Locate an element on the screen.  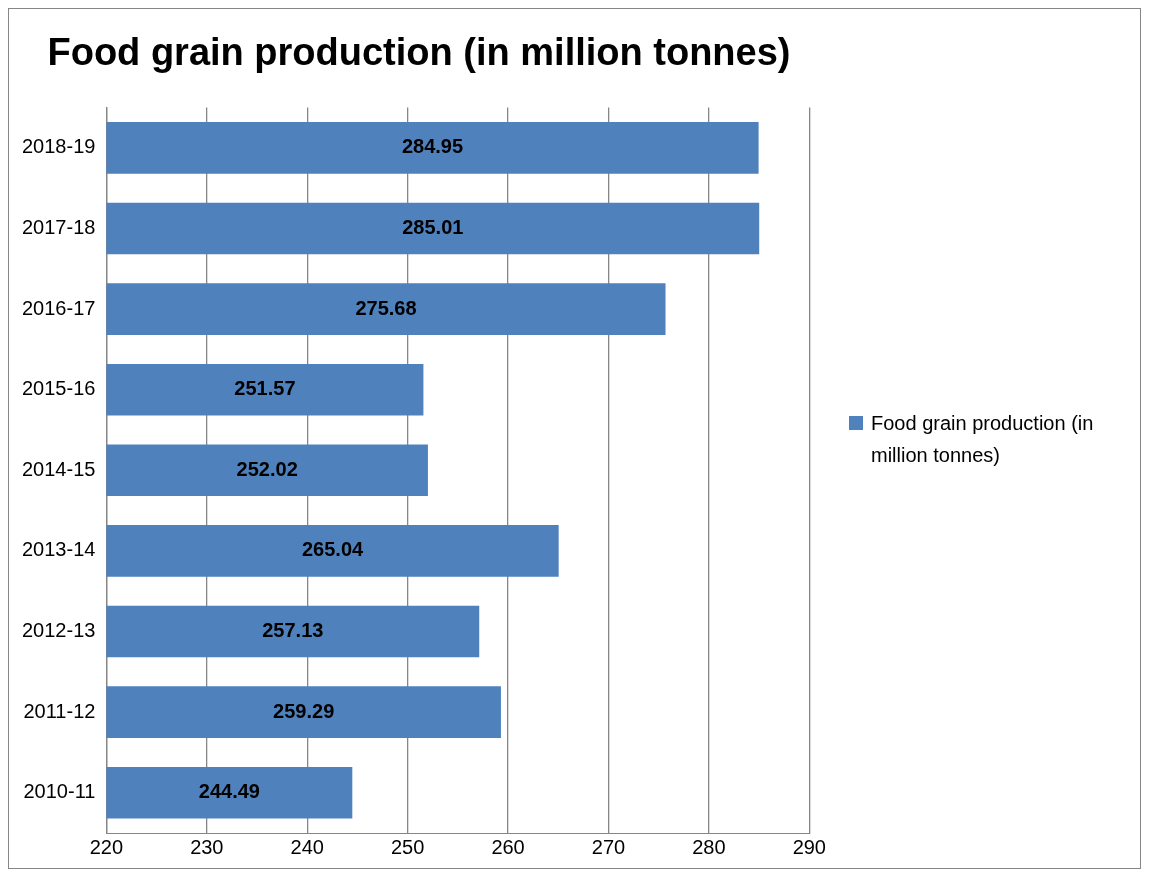
y-tick-label: 2018-19 is located at coordinates (58, 146).